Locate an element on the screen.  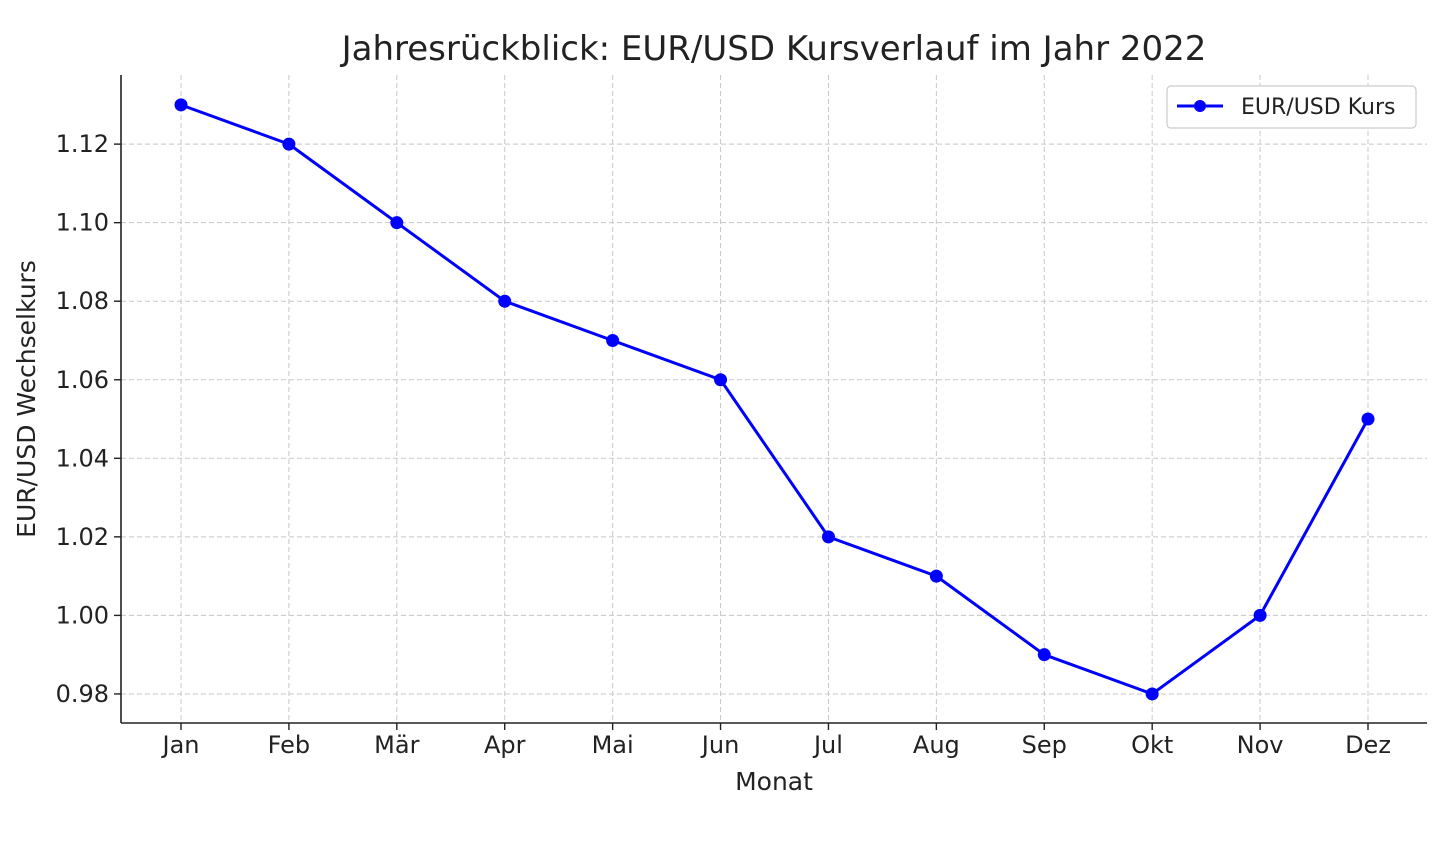
x-tick-label: Jul is located at coordinates (827, 745).